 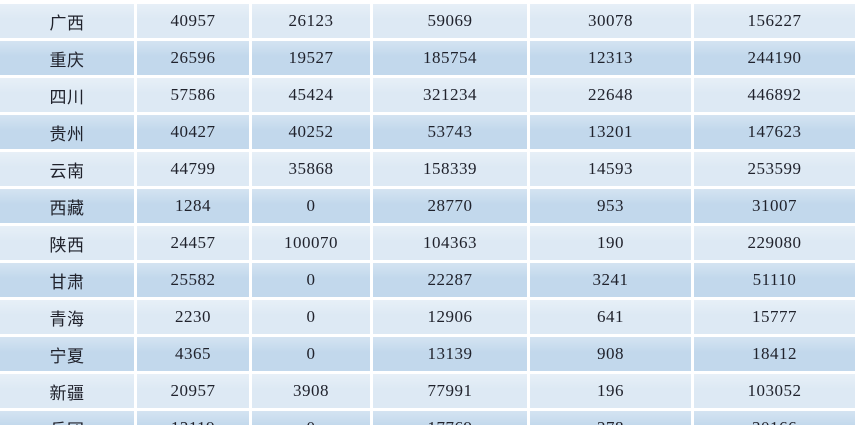 What do you see at coordinates (610, 391) in the screenshot?
I see `data-cell: 196` at bounding box center [610, 391].